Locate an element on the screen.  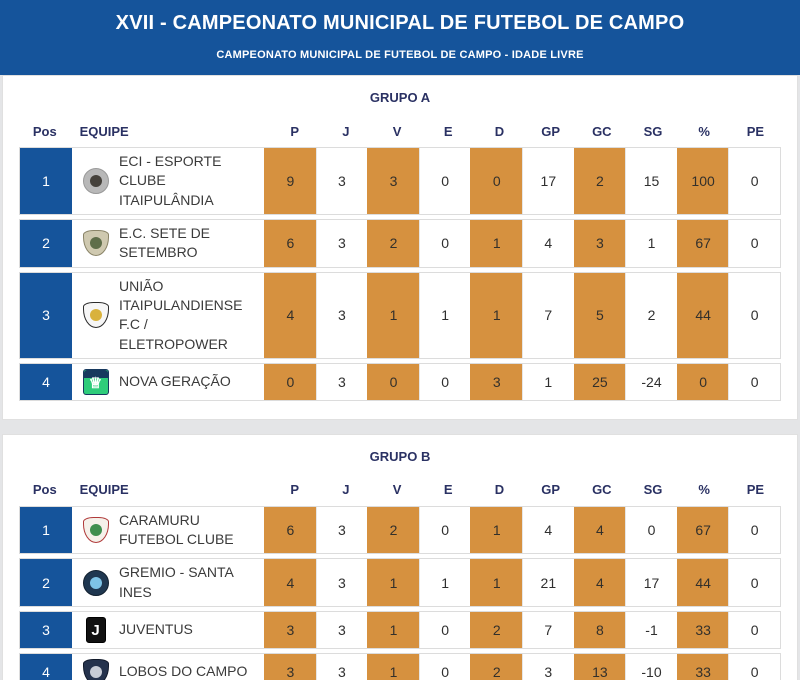
column-header-gc: GC is located at coordinates (602, 131).